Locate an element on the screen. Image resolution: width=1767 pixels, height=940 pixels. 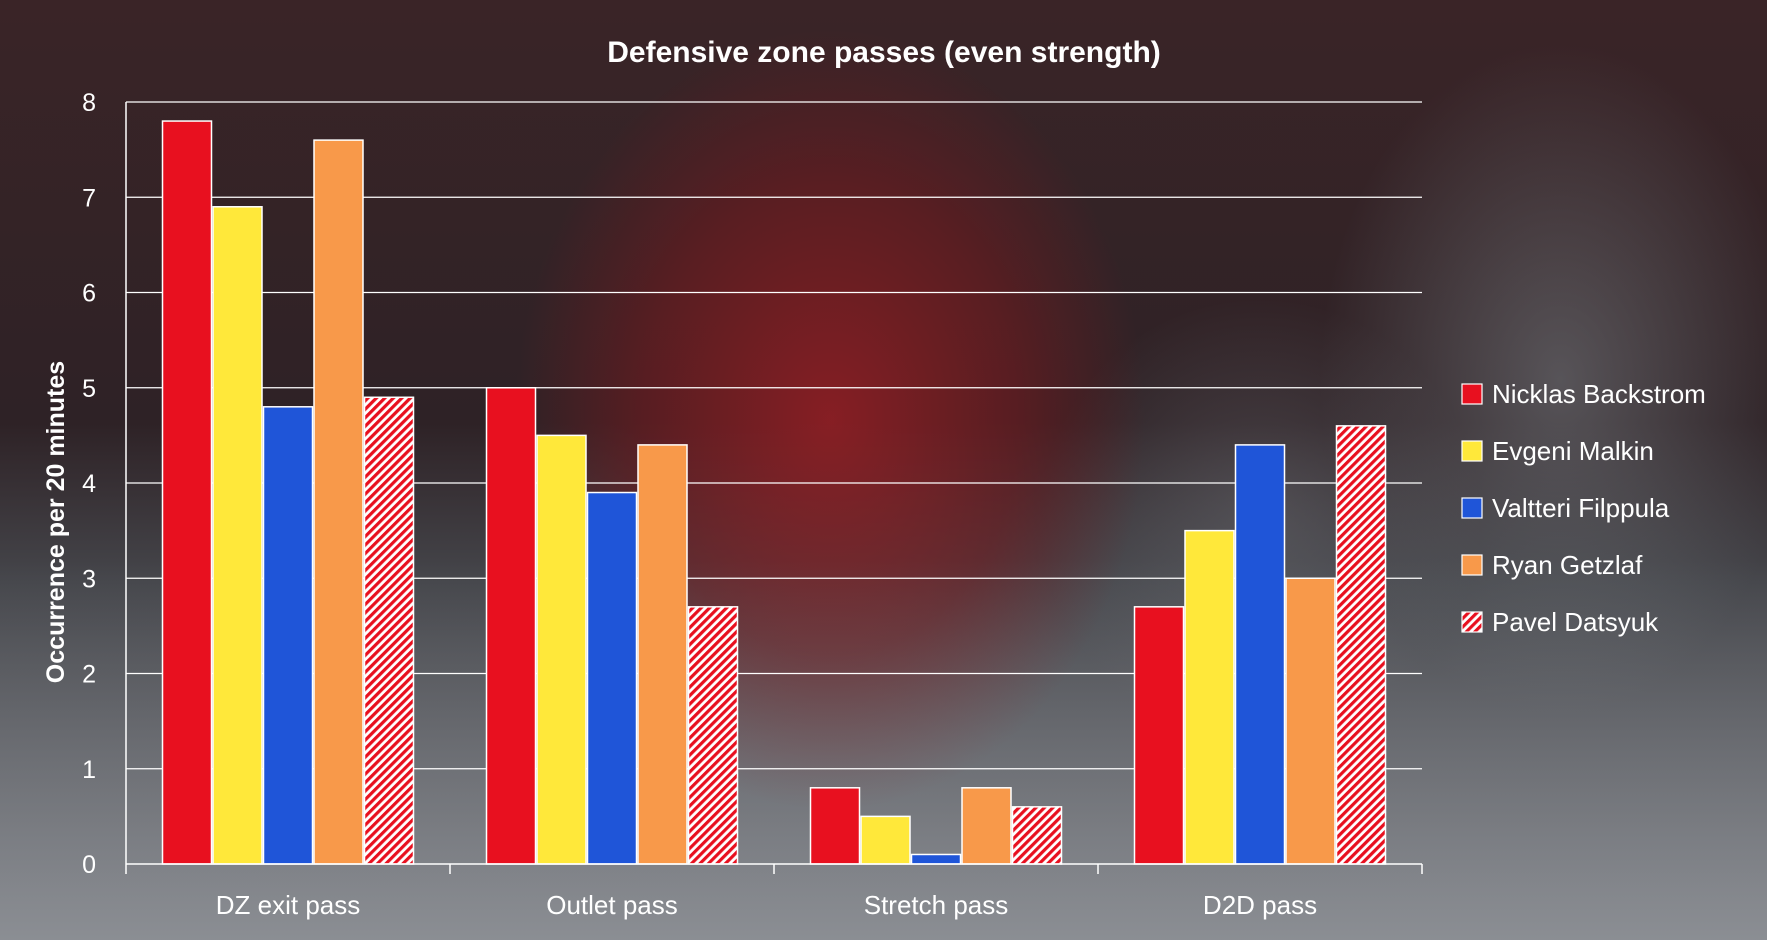
x-tick-label: DZ exit pass is located at coordinates (288, 905).